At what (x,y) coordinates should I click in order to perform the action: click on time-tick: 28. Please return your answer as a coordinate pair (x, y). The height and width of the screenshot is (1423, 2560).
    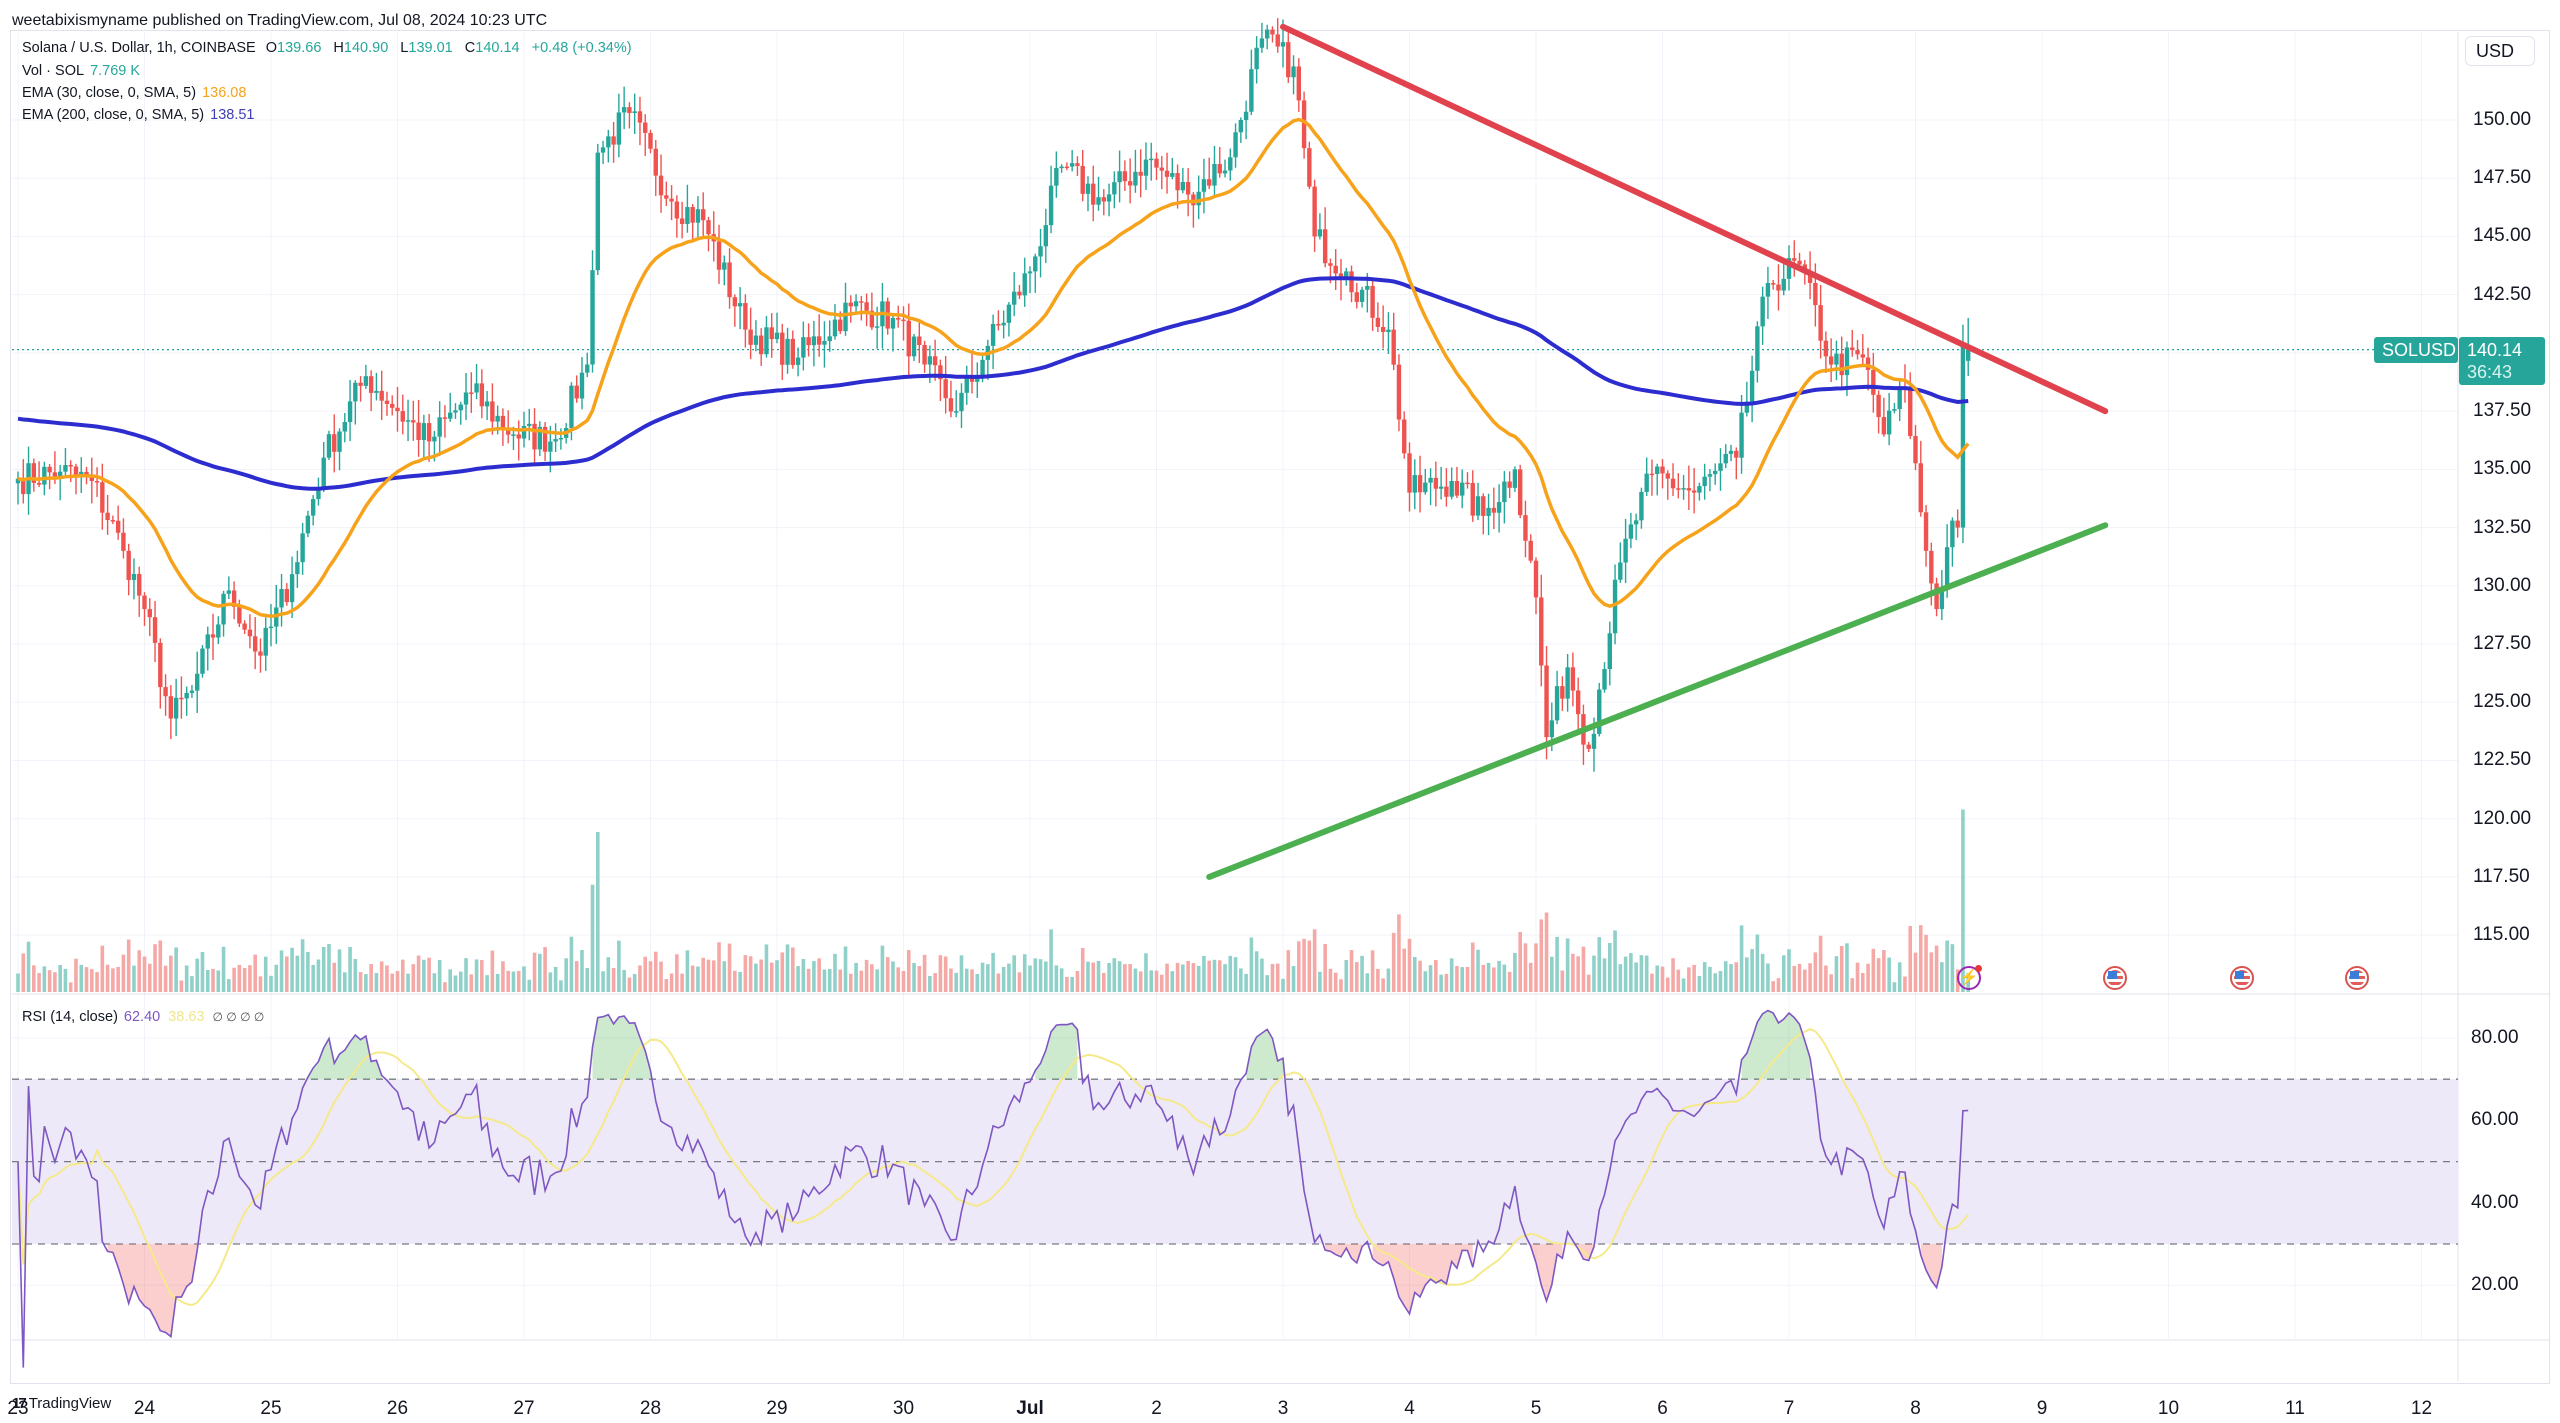
    Looking at the image, I should click on (650, 1408).